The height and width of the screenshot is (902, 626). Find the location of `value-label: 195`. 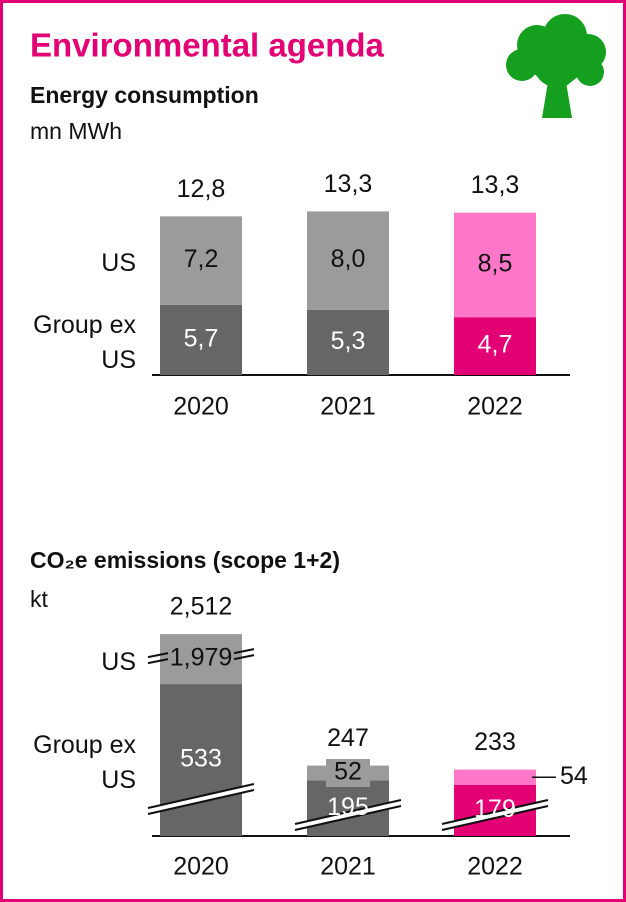

value-label: 195 is located at coordinates (348, 807).